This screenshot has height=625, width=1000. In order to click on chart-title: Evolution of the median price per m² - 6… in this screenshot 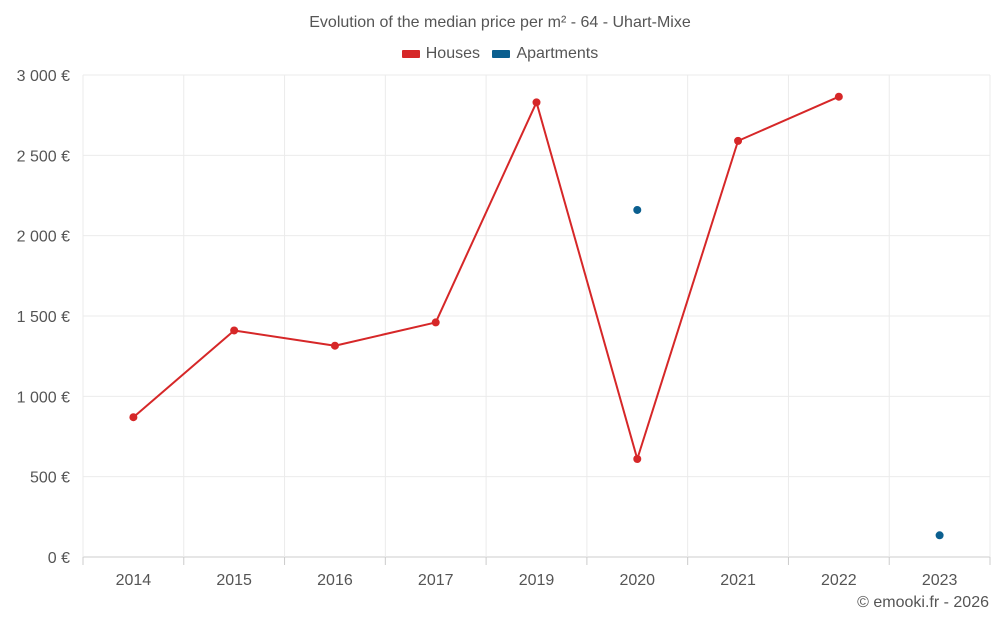, I will do `click(500, 22)`.